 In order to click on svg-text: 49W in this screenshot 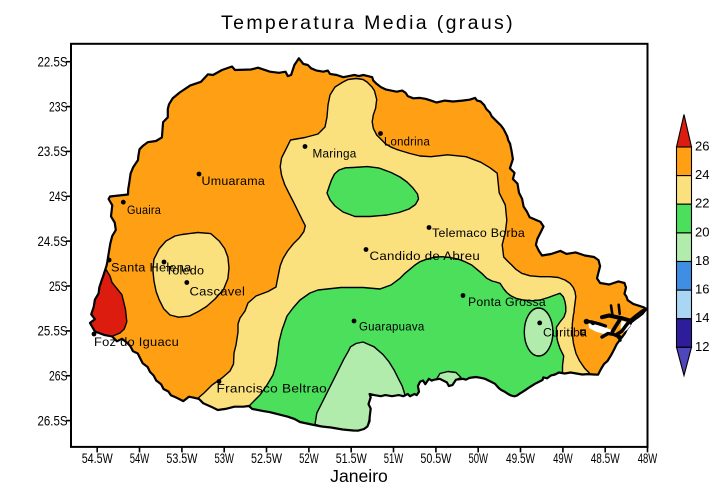, I will do `click(563, 458)`.